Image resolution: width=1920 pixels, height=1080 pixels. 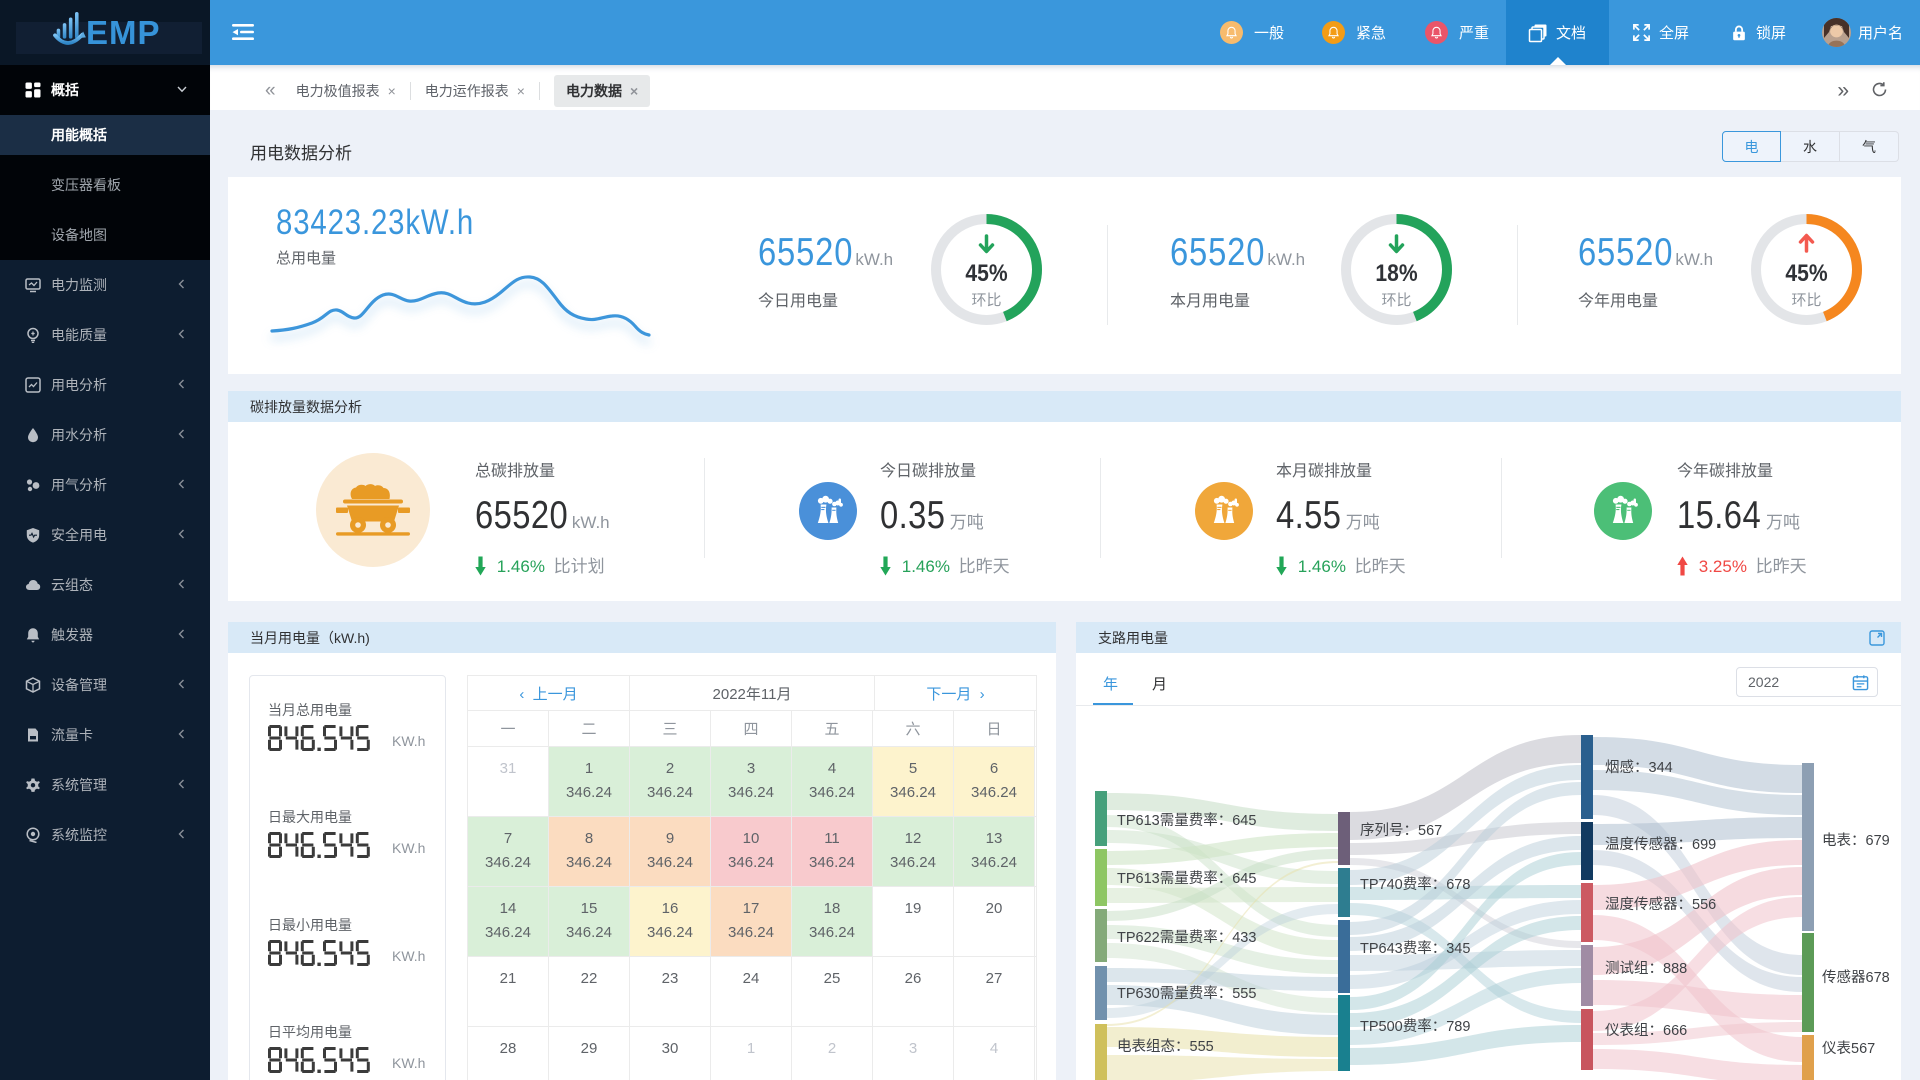 I want to click on svg-text: 烟感：344, so click(x=1639, y=767).